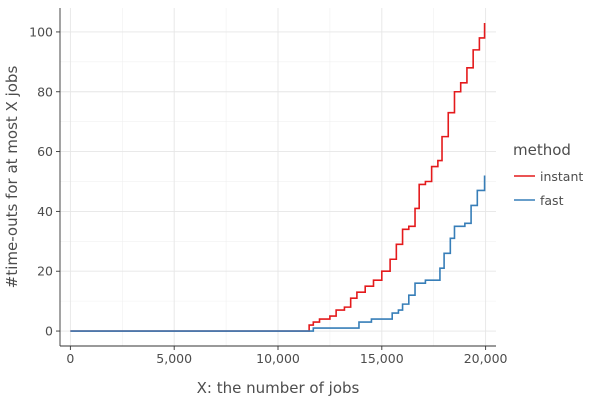  I want to click on legend-label-instant: instant, so click(561, 176).